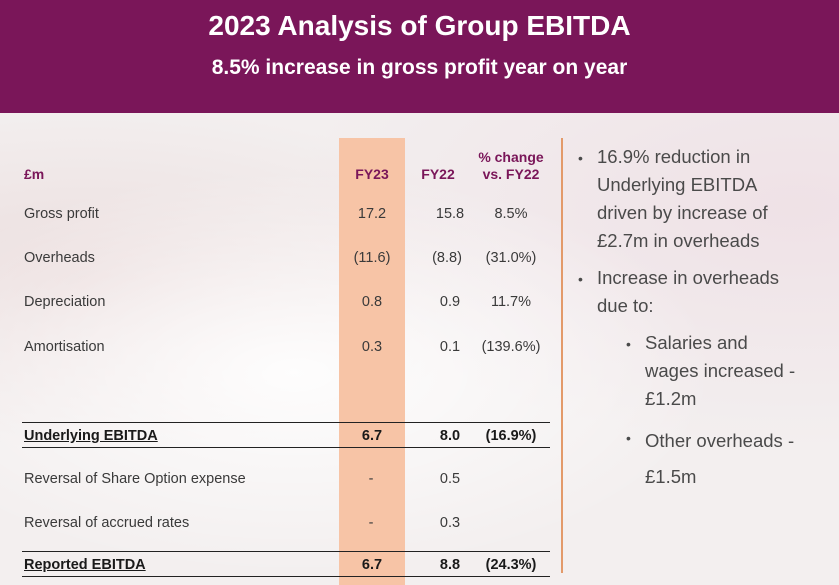  What do you see at coordinates (61, 214) in the screenshot?
I see `row-label-gross-profit: Gross profit` at bounding box center [61, 214].